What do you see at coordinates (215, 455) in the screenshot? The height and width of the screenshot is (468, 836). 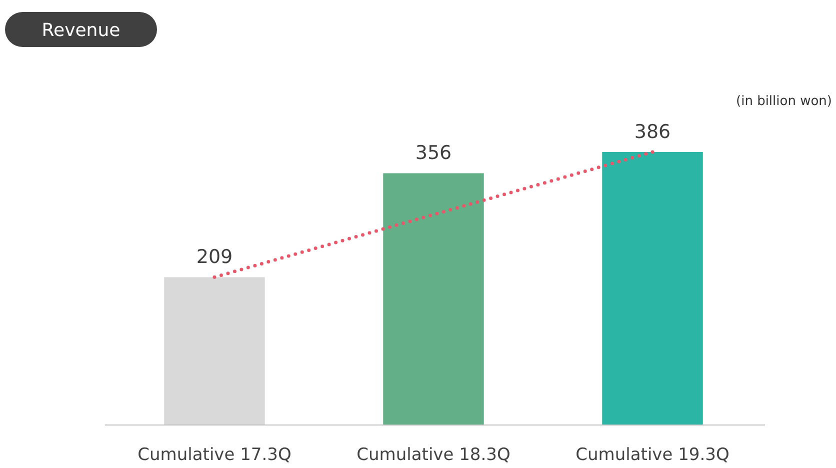 I see `x-tick-label: Cumulative 17.3Q` at bounding box center [215, 455].